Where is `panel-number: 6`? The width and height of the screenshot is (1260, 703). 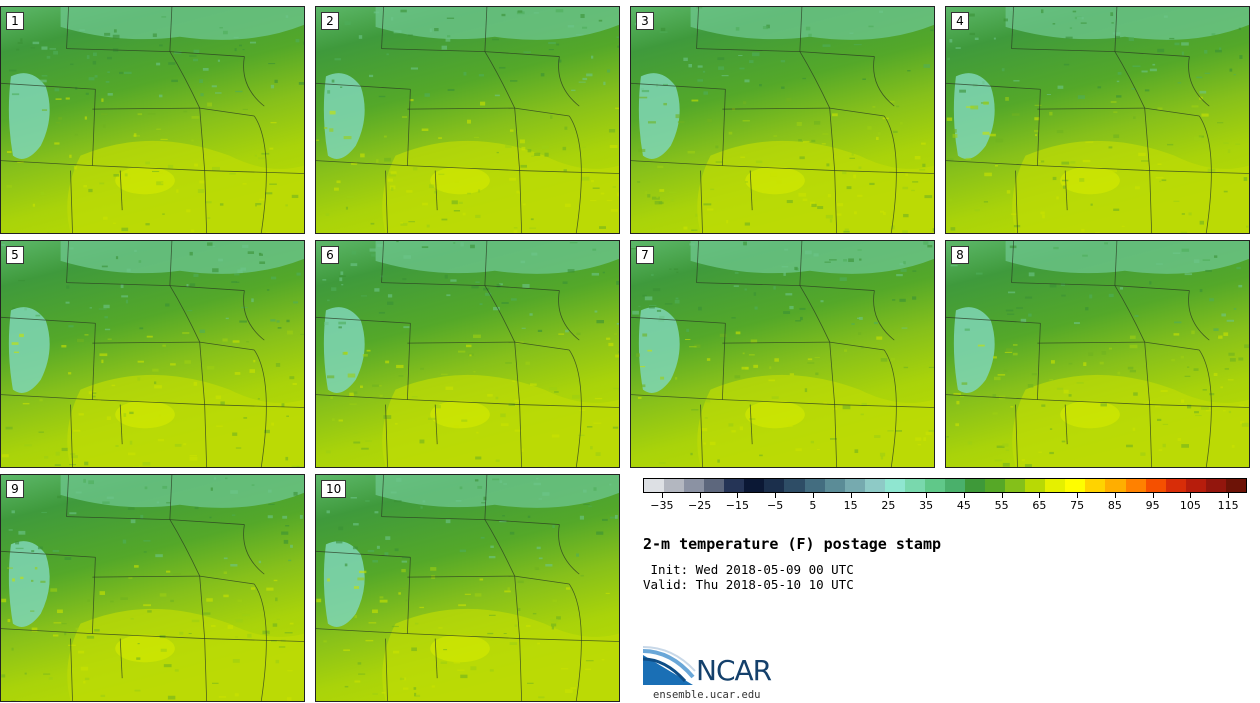 panel-number: 6 is located at coordinates (330, 255).